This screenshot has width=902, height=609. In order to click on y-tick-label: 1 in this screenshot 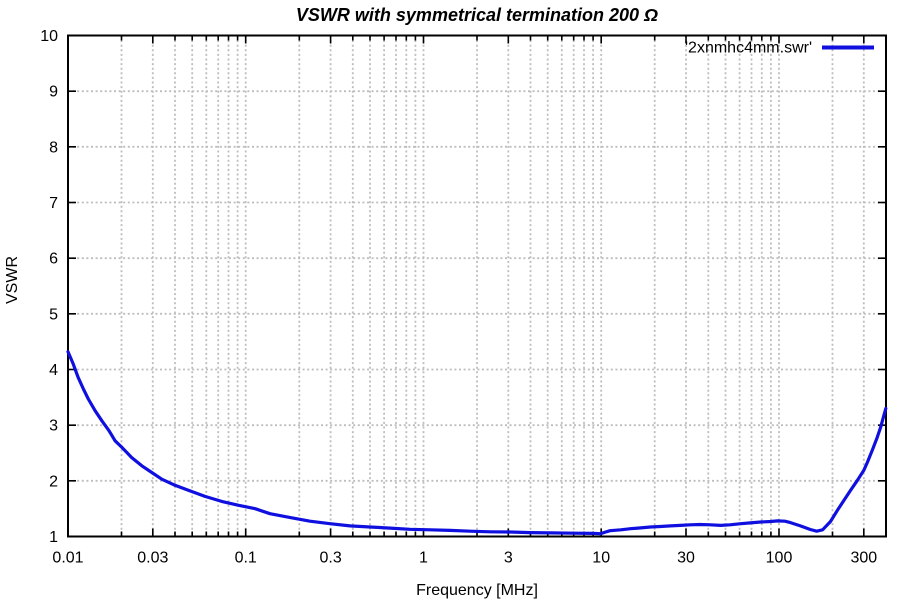, I will do `click(53, 537)`.